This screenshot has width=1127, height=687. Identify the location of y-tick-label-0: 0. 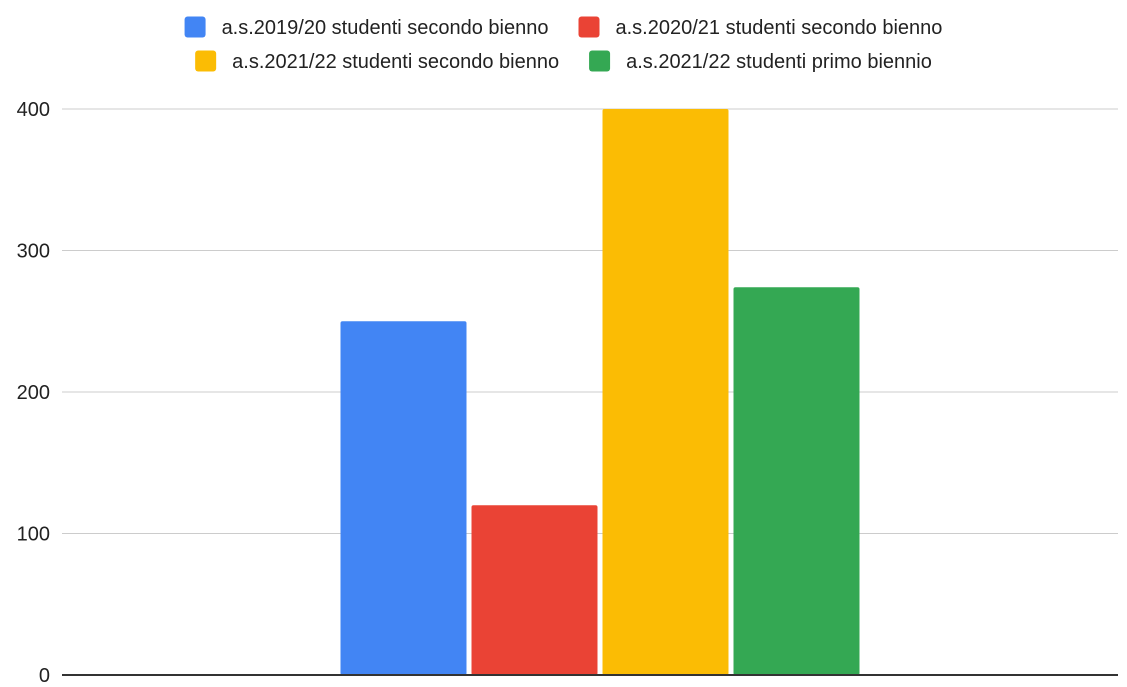
(44, 673).